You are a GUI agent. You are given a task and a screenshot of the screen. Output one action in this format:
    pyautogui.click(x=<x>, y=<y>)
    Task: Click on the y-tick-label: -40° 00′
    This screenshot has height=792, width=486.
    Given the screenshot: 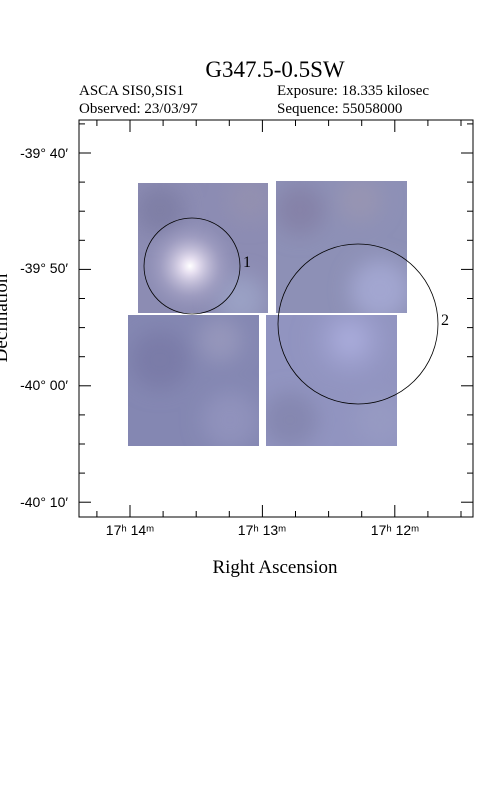 What is the action you would take?
    pyautogui.click(x=44, y=385)
    